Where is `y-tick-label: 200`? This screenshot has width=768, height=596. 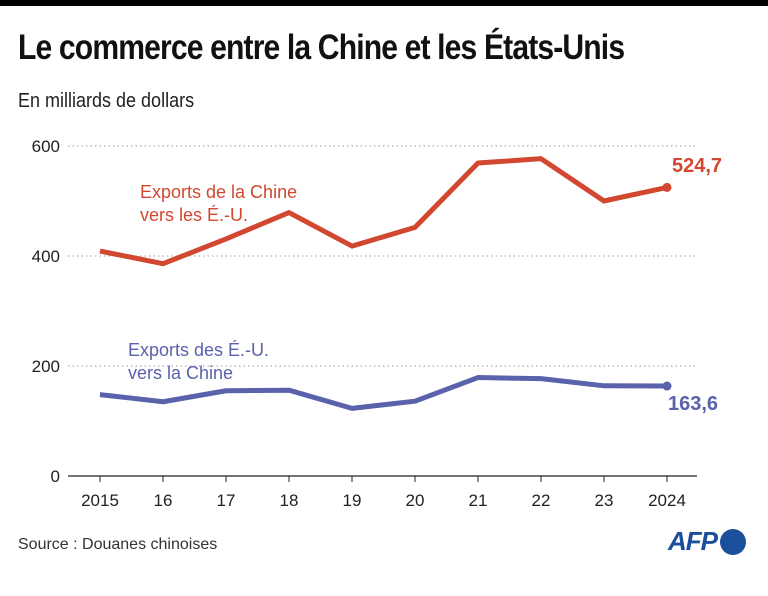 y-tick-label: 200 is located at coordinates (46, 366).